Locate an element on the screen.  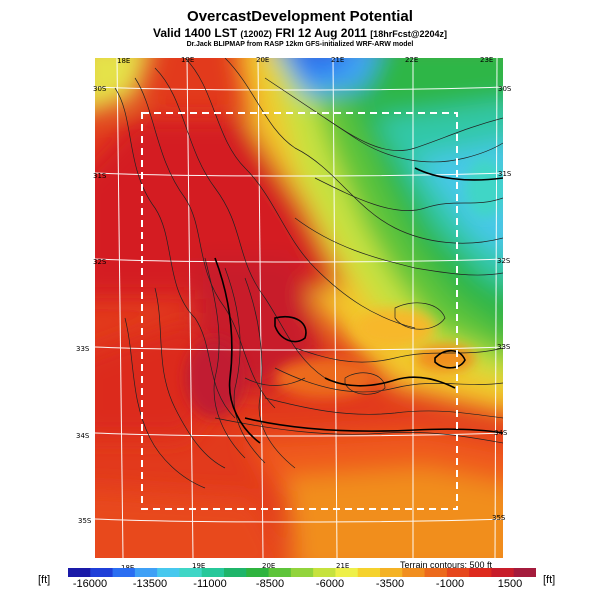
map-title: OvercastDevelopment Potential is located at coordinates (300, 16).